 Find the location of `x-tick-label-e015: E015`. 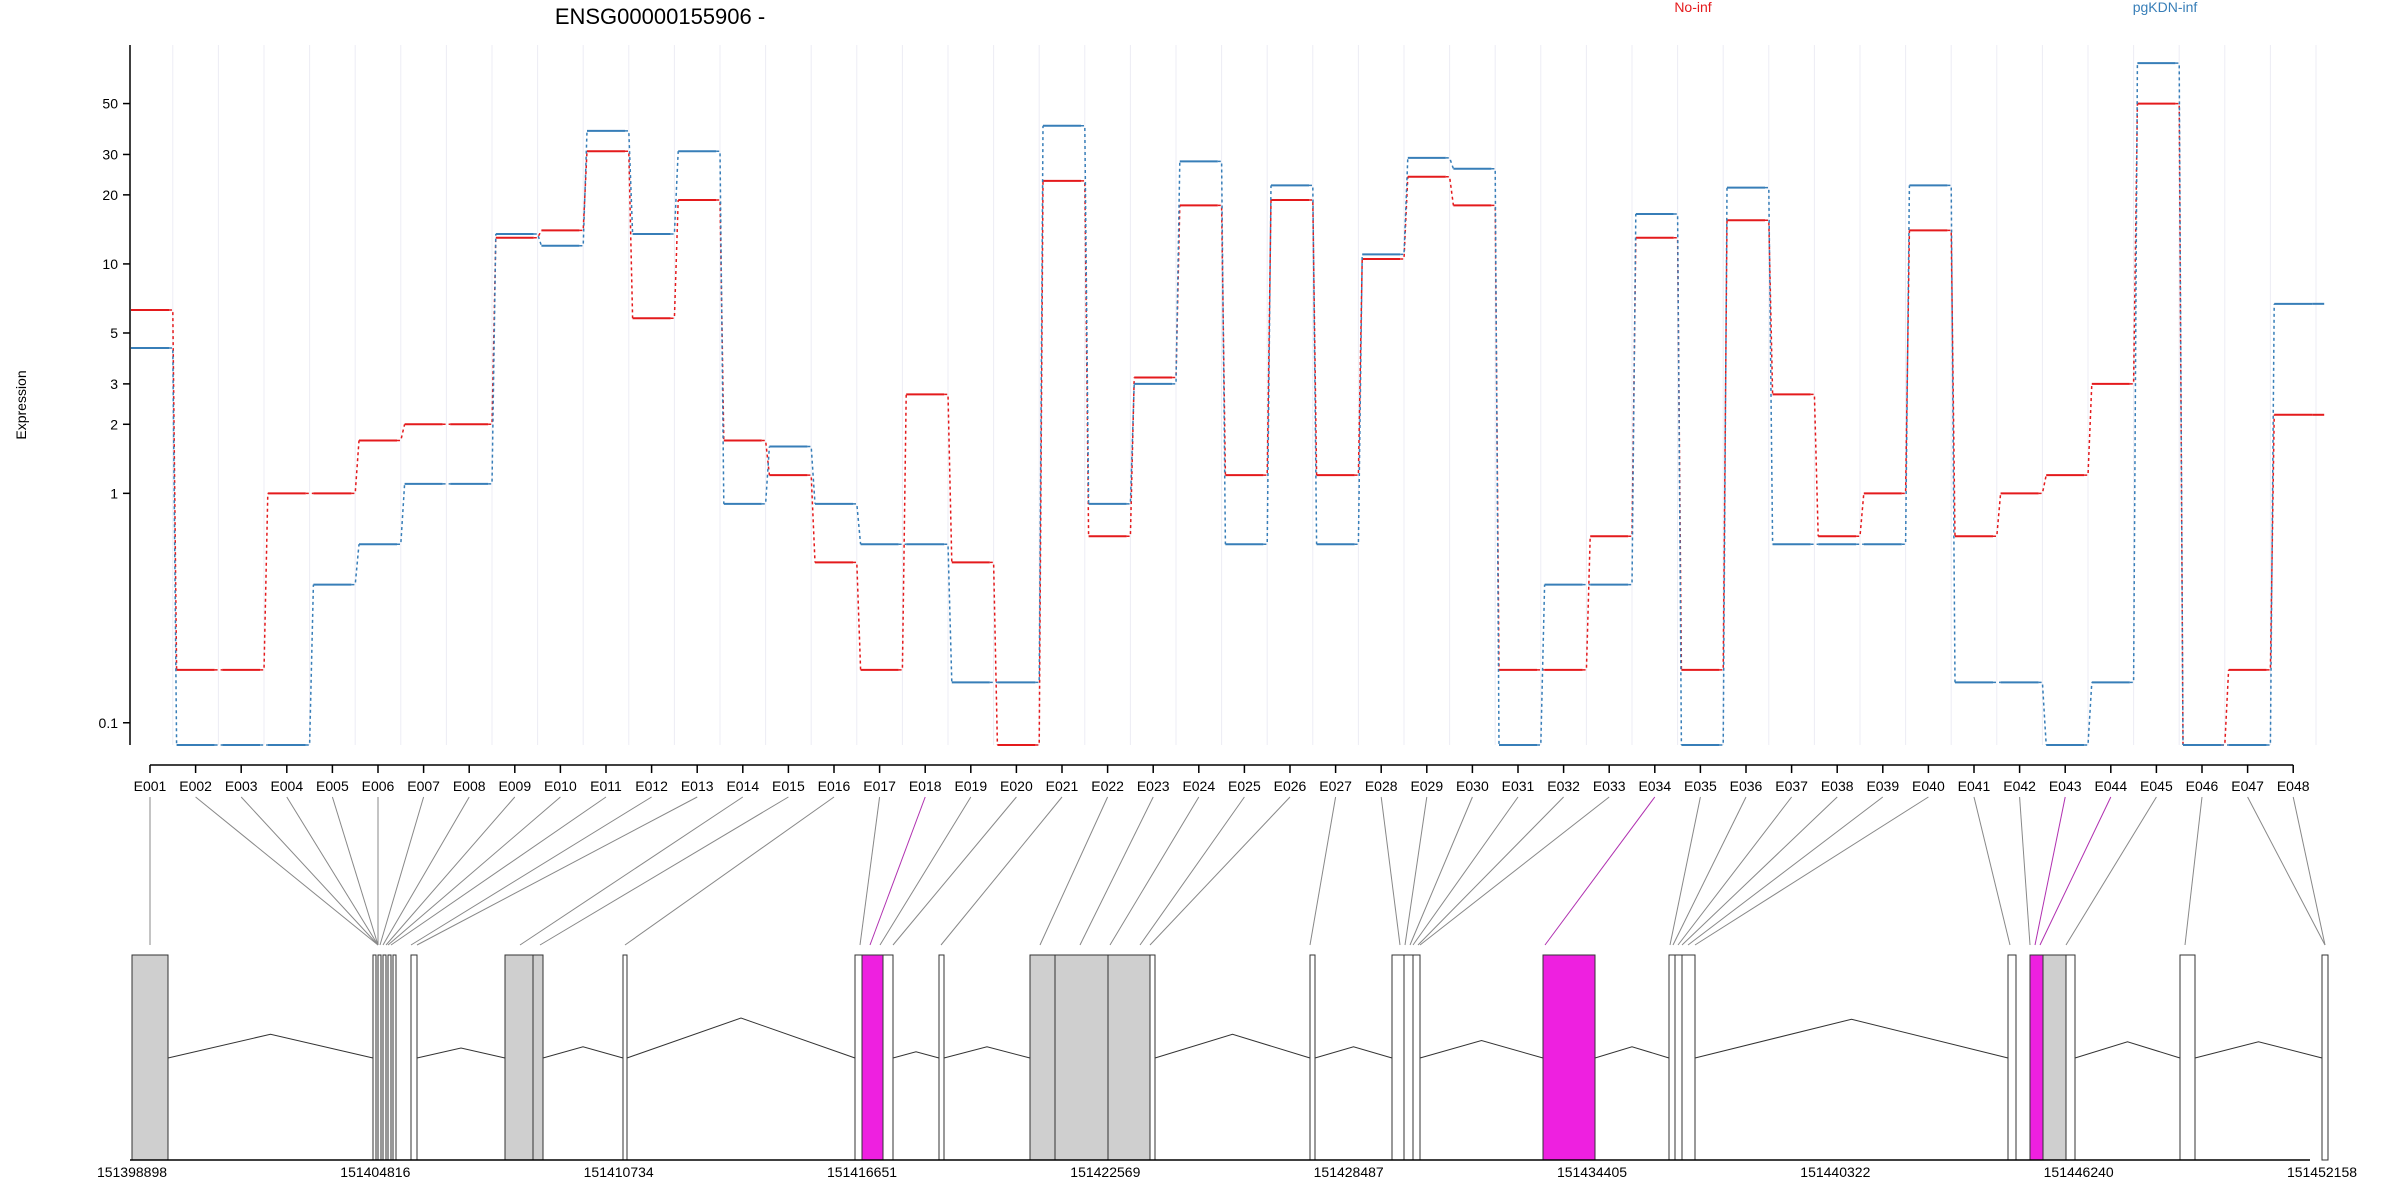

x-tick-label-e015: E015 is located at coordinates (788, 786).